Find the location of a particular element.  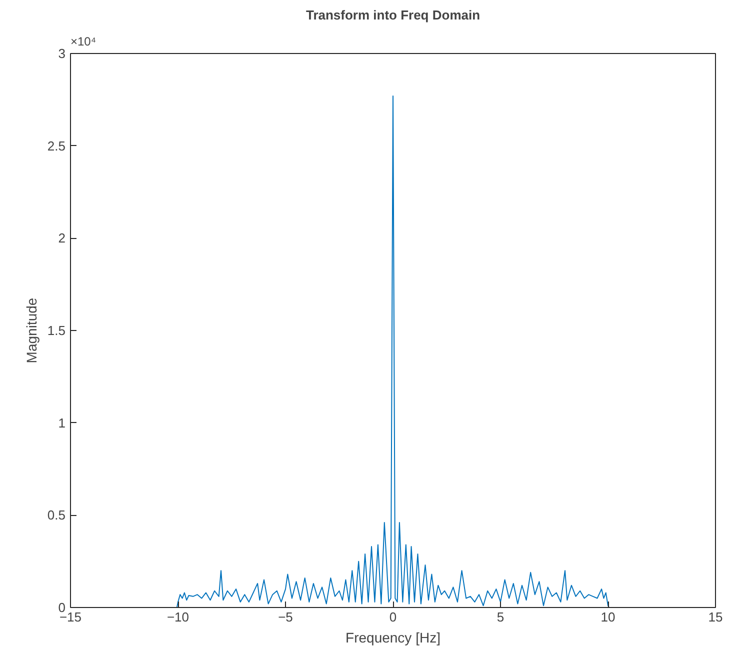

y-tick-label: 1 is located at coordinates (62, 422).